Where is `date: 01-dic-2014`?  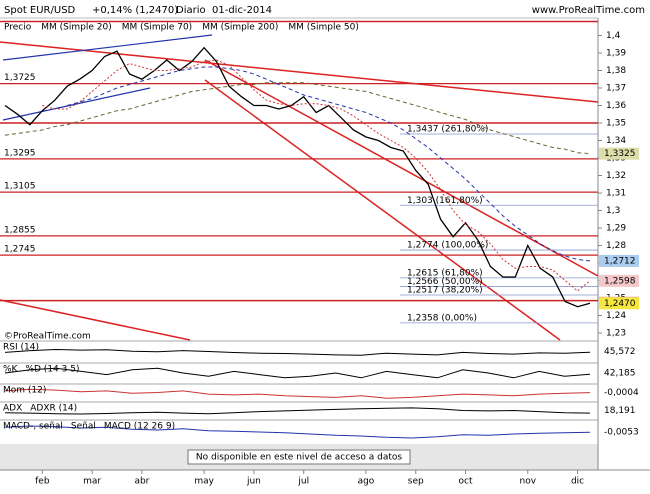 date: 01-dic-2014 is located at coordinates (242, 10).